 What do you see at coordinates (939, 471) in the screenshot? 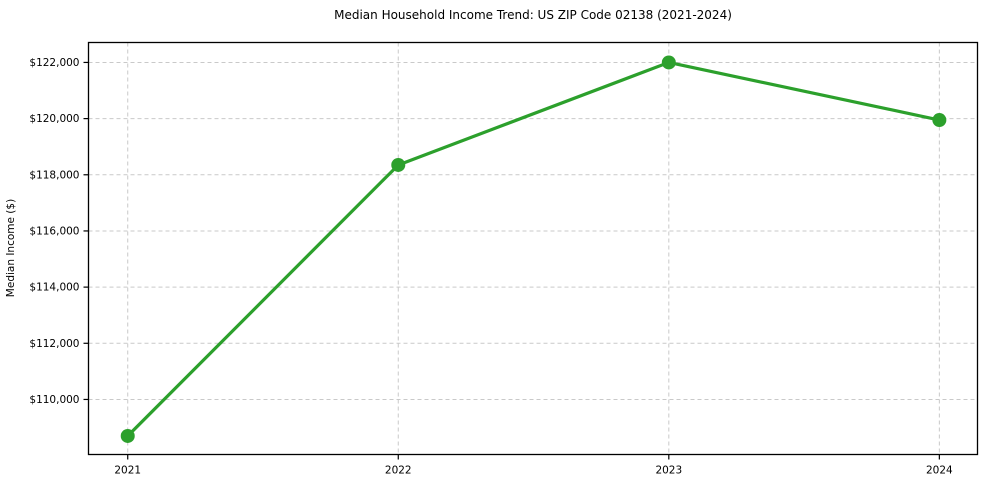
I see `x-tick-label: 2024` at bounding box center [939, 471].